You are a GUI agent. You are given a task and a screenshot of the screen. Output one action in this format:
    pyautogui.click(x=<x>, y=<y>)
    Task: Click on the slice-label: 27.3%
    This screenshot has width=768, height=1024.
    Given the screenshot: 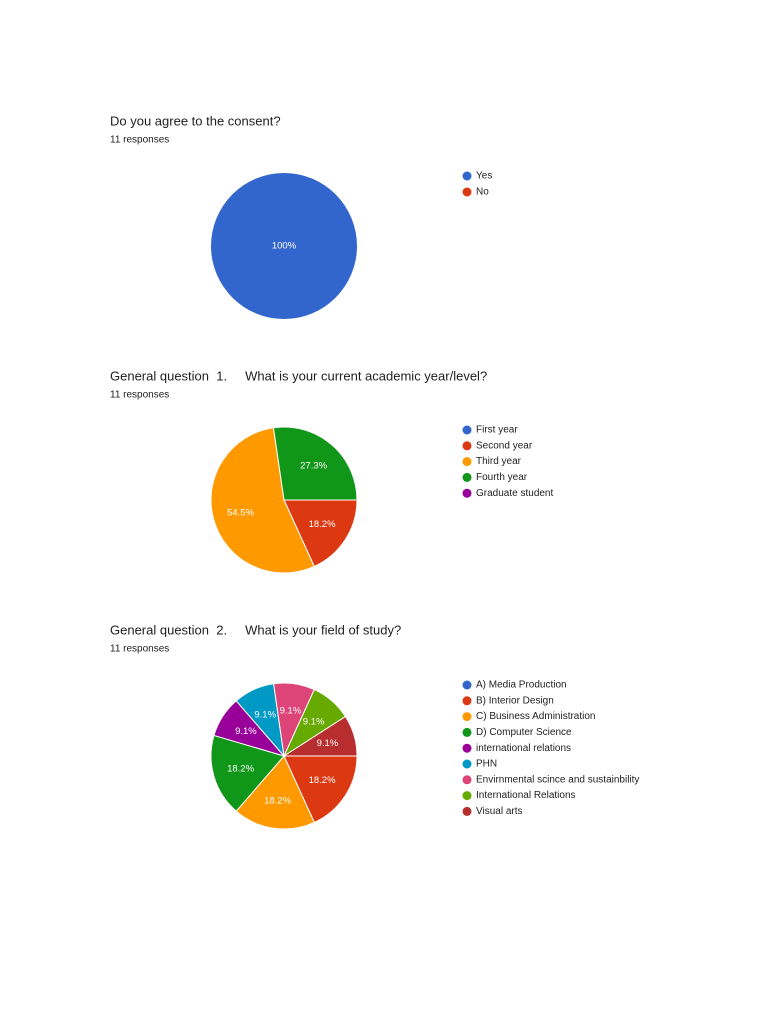 What is the action you would take?
    pyautogui.click(x=313, y=465)
    